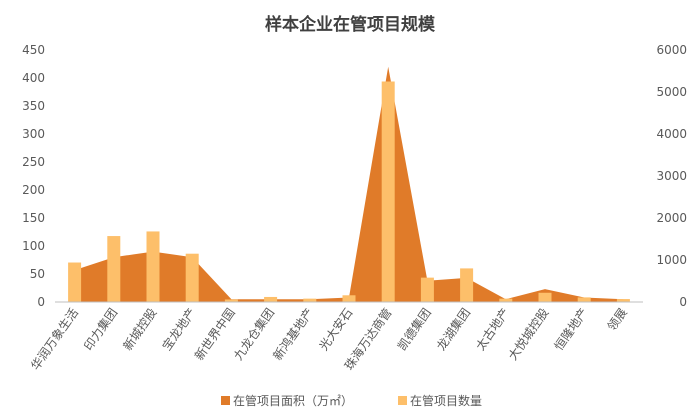 This screenshot has width=700, height=420. What do you see at coordinates (37, 274) in the screenshot?
I see `left-tick-label: 50` at bounding box center [37, 274].